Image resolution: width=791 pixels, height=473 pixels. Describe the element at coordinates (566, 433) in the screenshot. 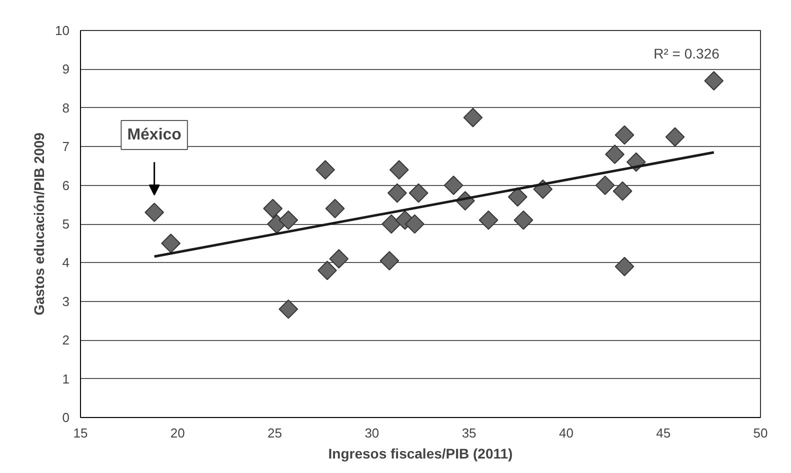

I see `x-tick-label: 40` at that location.